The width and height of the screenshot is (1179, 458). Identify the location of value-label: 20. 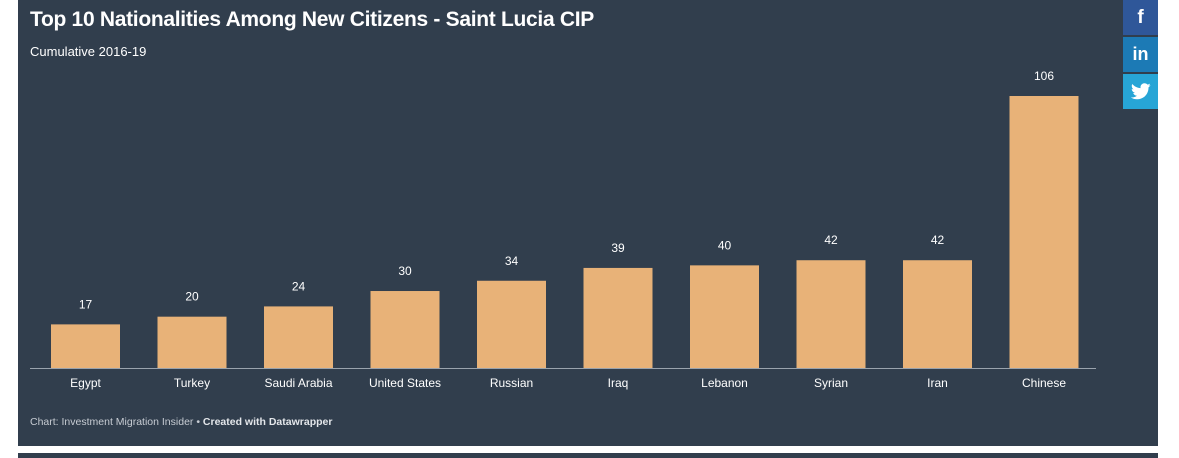
(192, 297).